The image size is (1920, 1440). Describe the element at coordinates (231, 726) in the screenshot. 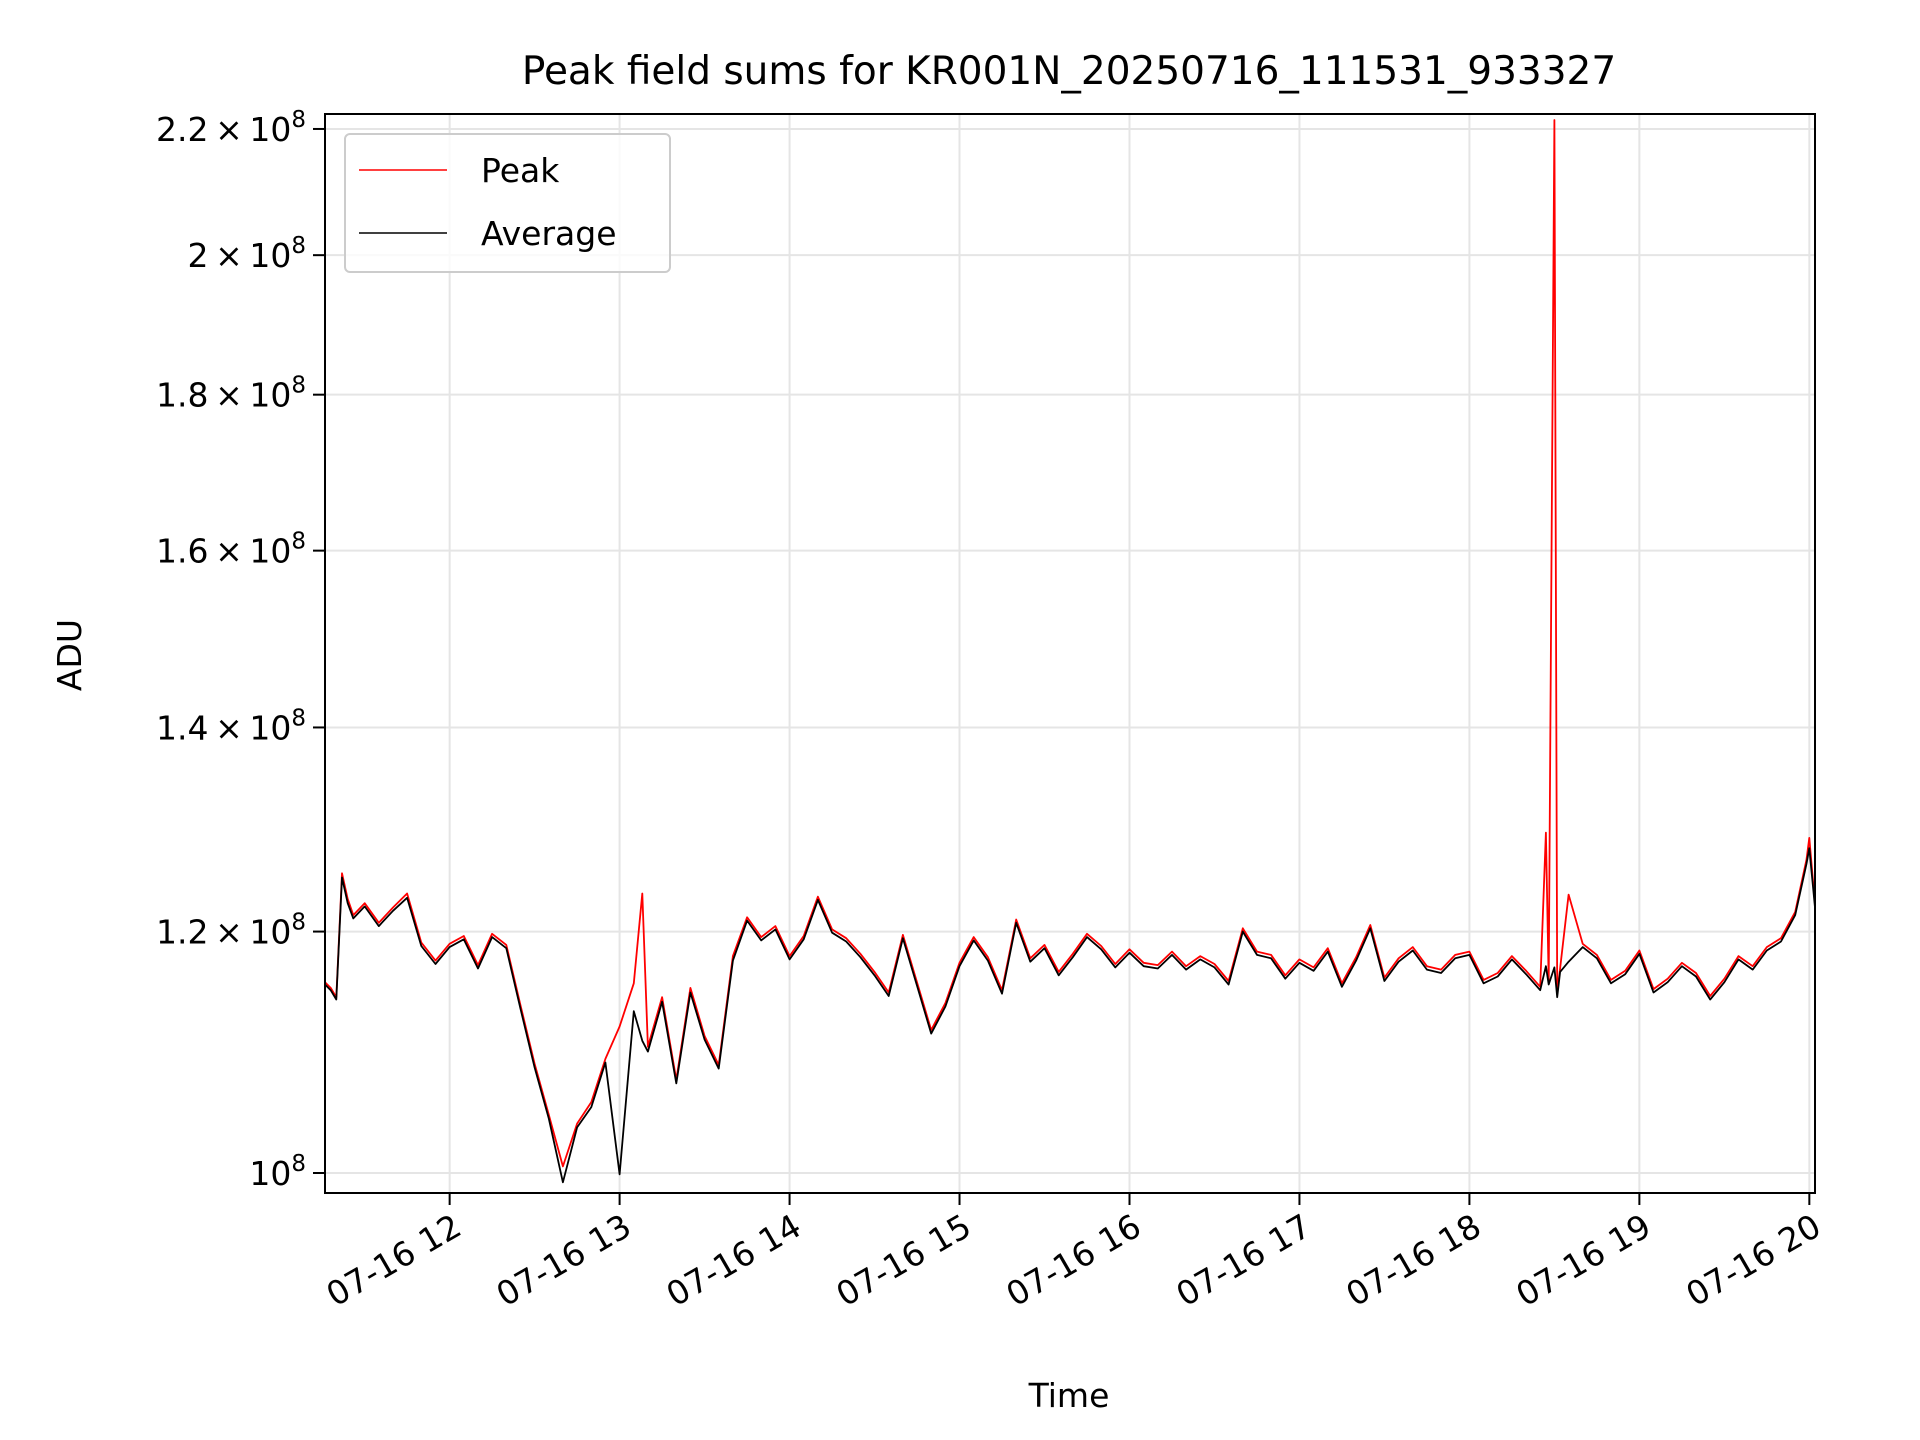

I see `y-tick-label: 1.4 × 108` at that location.